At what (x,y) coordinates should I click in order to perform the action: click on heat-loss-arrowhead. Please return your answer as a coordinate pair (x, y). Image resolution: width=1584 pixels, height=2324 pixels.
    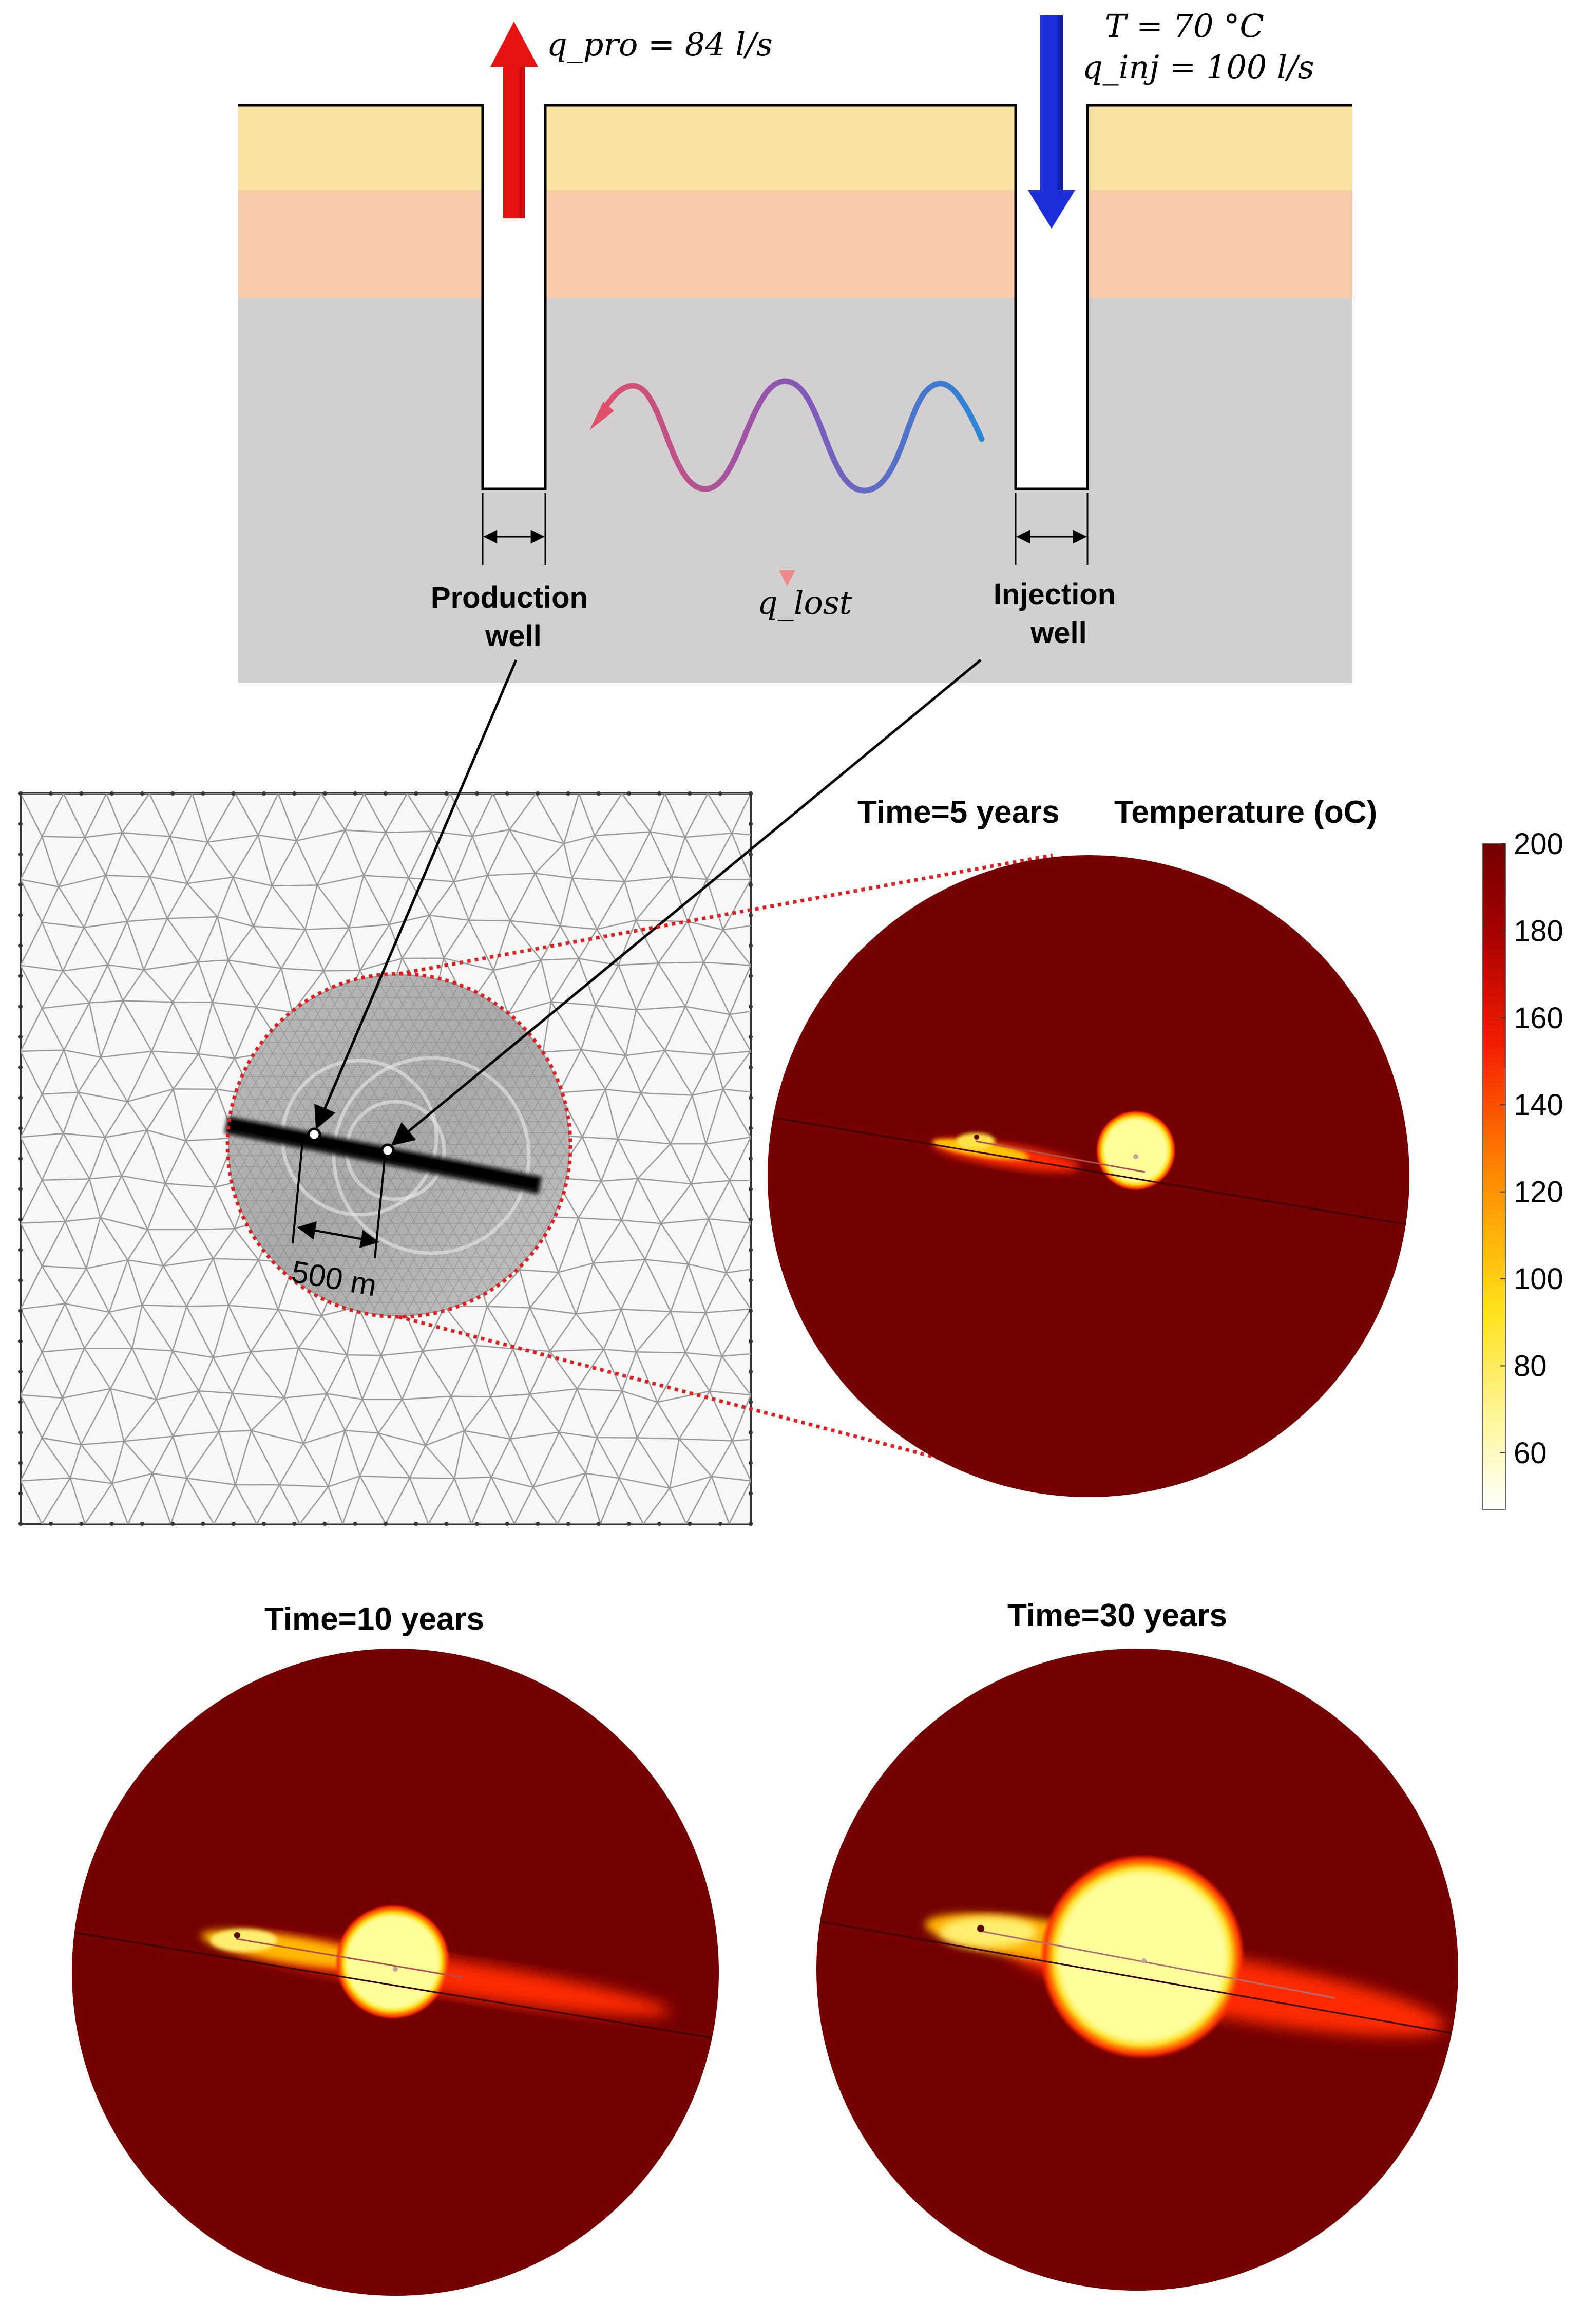
    Looking at the image, I should click on (787, 578).